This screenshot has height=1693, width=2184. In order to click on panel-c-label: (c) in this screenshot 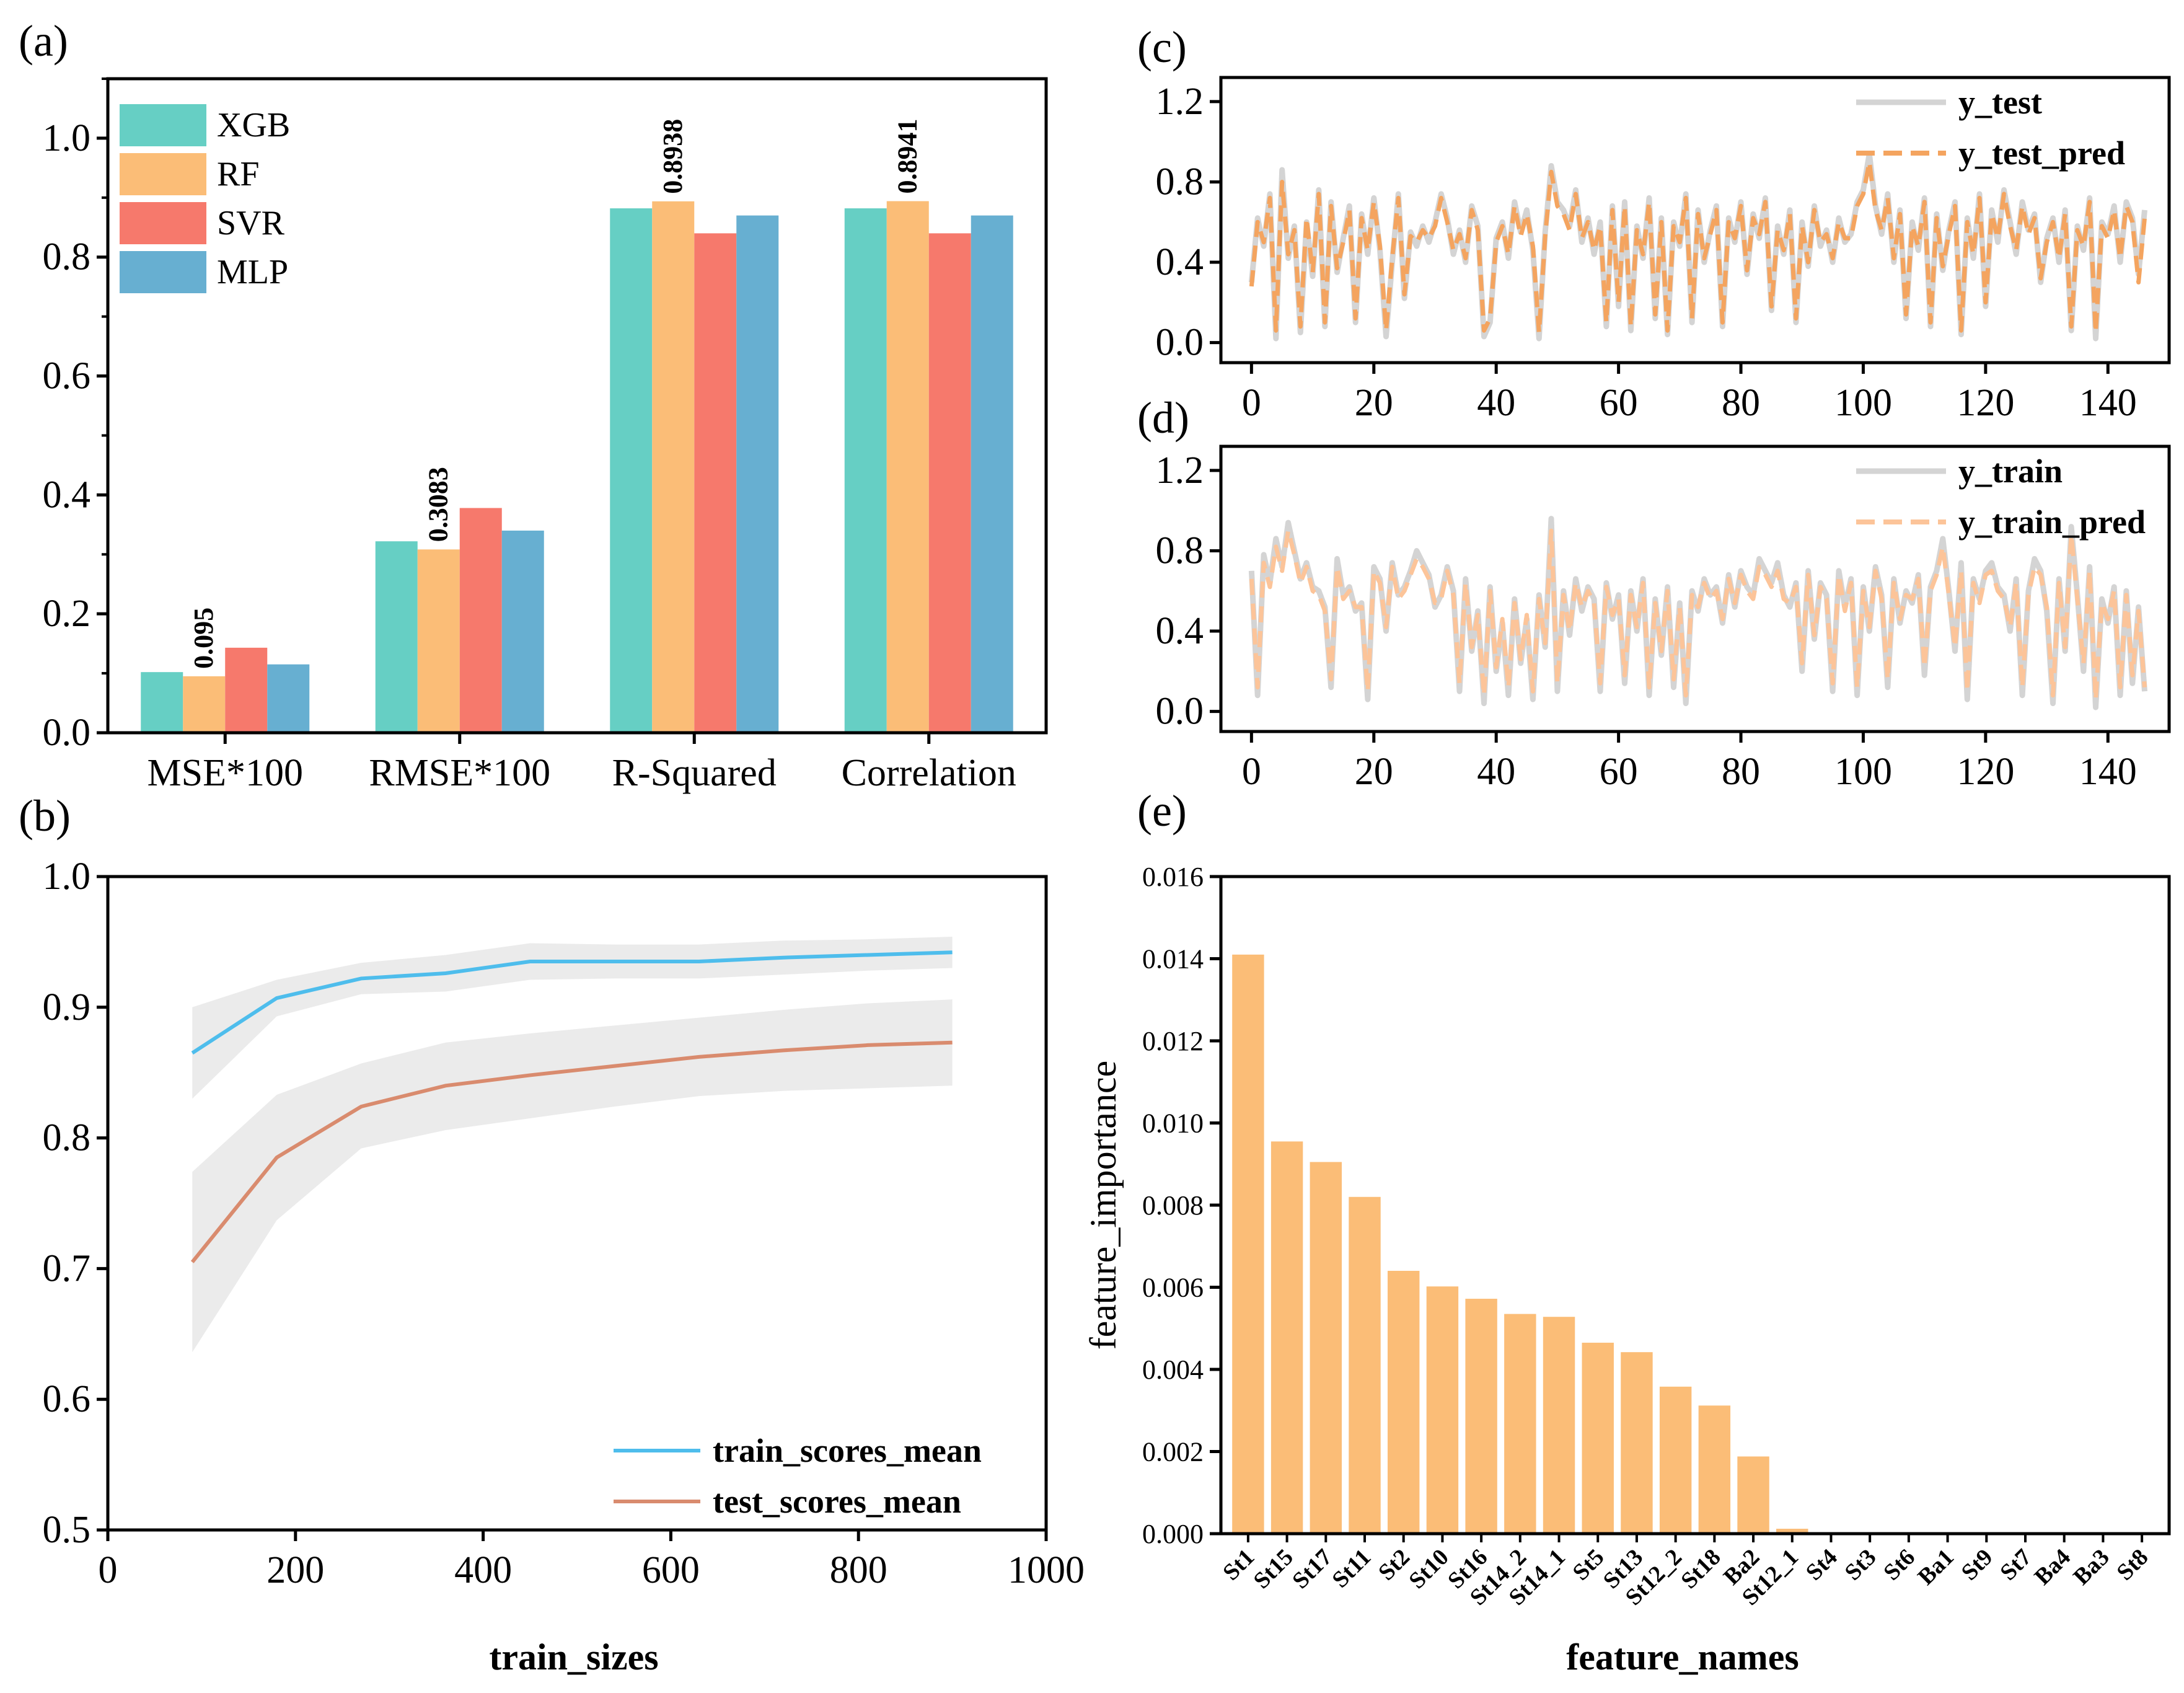, I will do `click(1162, 47)`.